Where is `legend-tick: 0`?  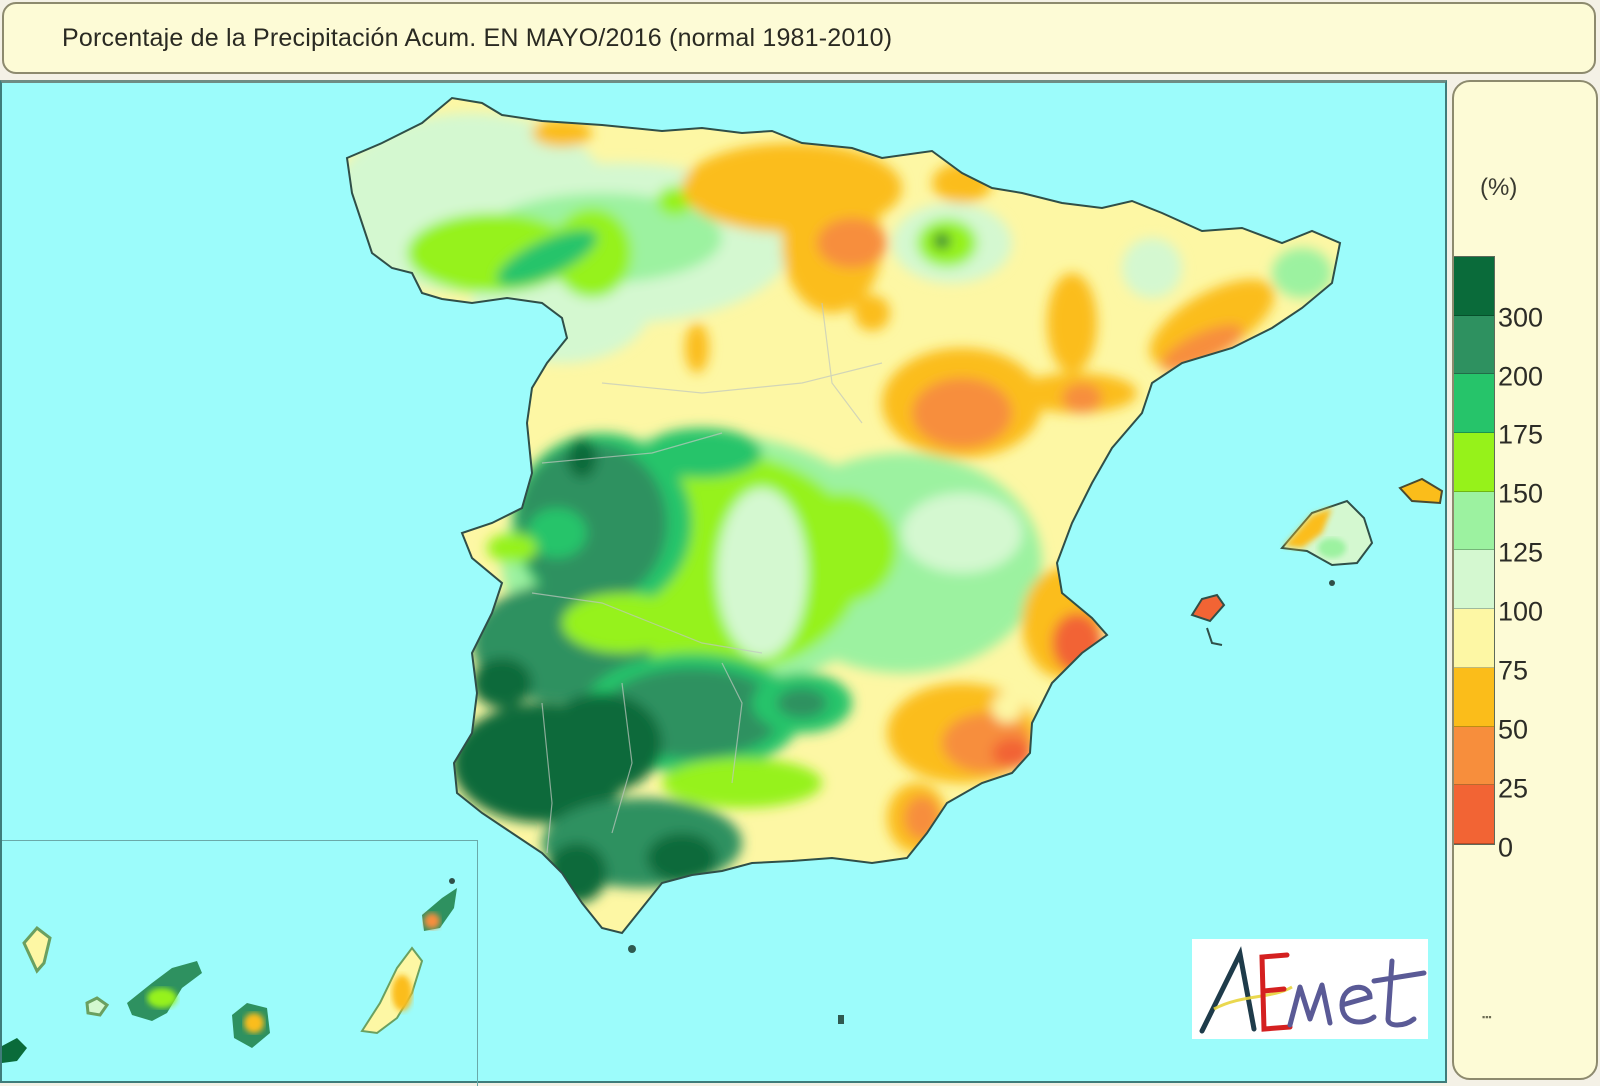
legend-tick: 0 is located at coordinates (1506, 847).